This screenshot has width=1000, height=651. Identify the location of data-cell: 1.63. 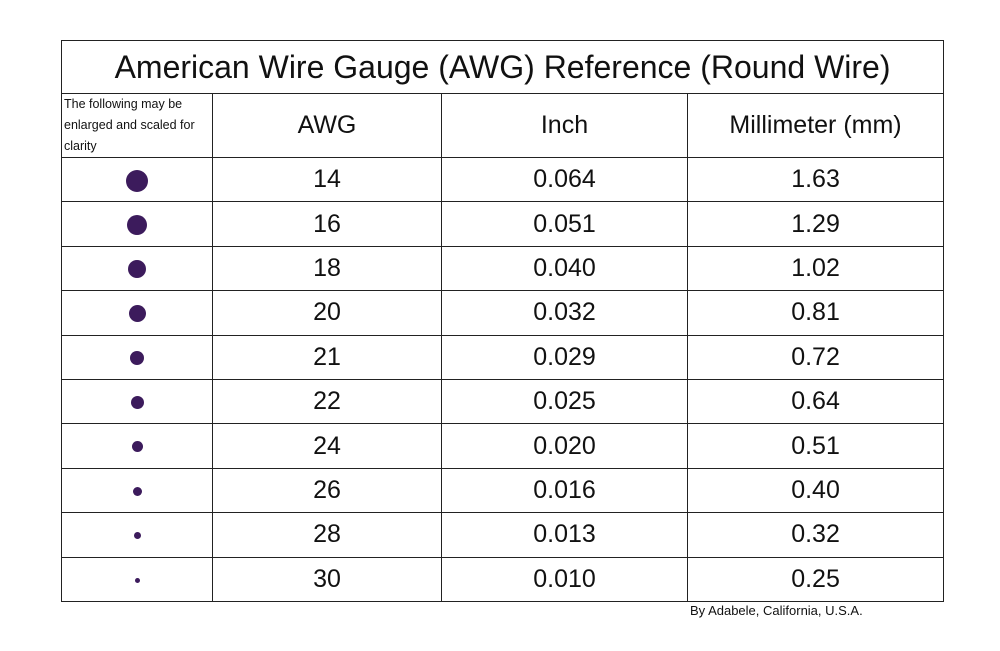
(815, 179).